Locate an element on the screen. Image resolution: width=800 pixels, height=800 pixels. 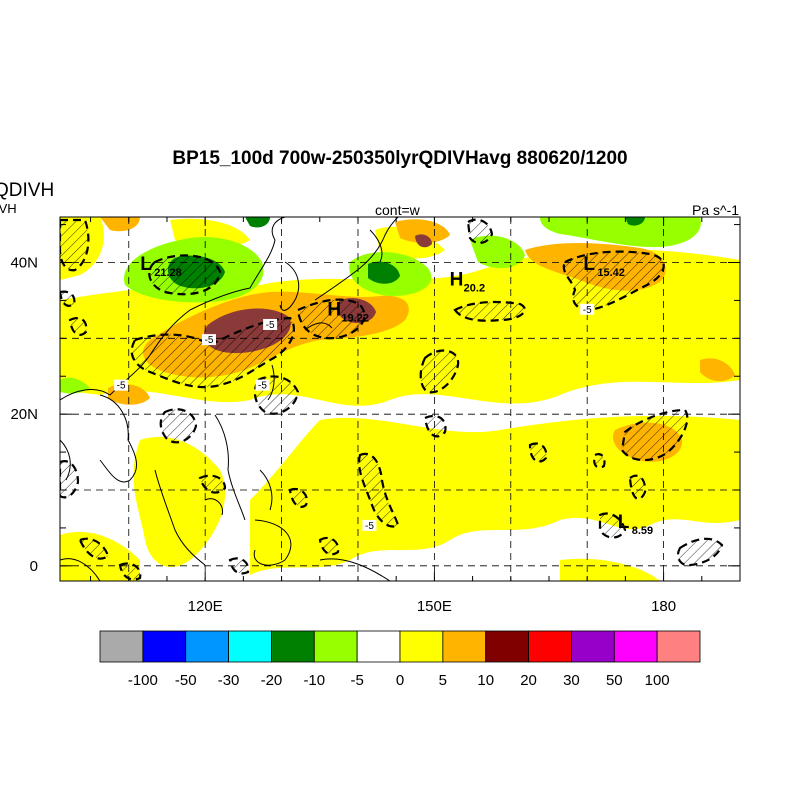
colorbar-label: 10 is located at coordinates (485, 680).